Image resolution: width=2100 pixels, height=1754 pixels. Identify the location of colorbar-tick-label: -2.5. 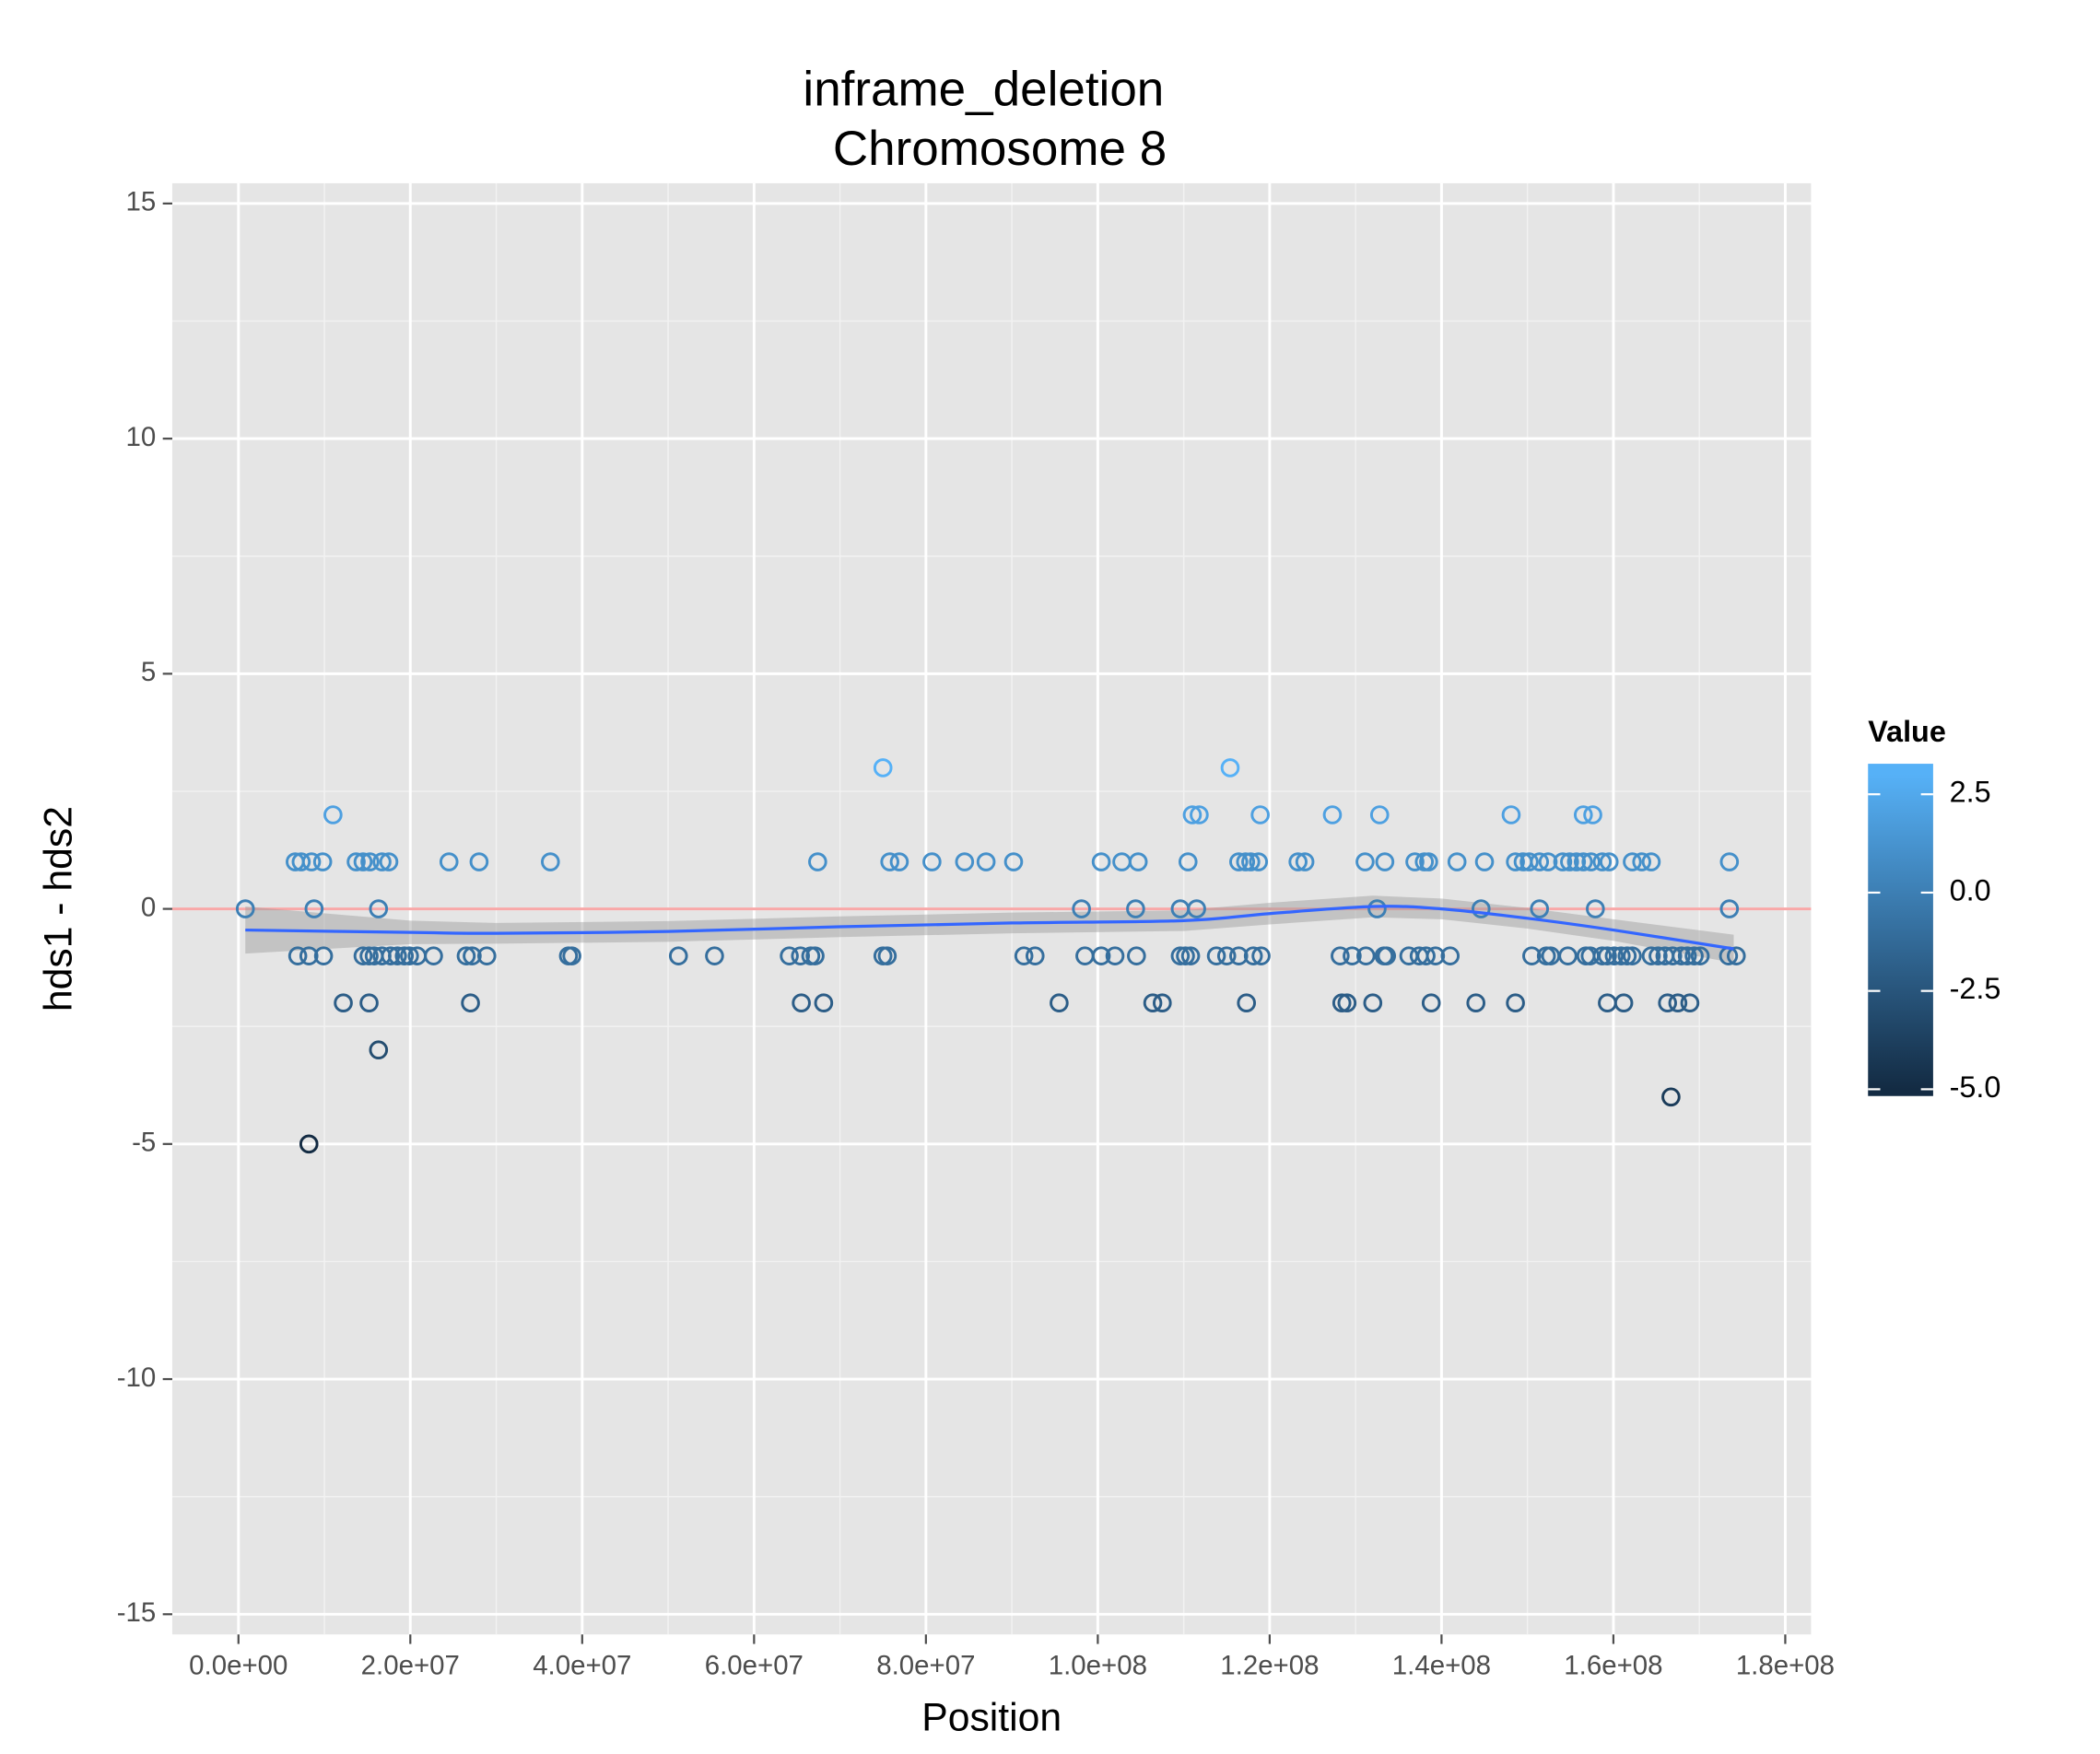
(1975, 988).